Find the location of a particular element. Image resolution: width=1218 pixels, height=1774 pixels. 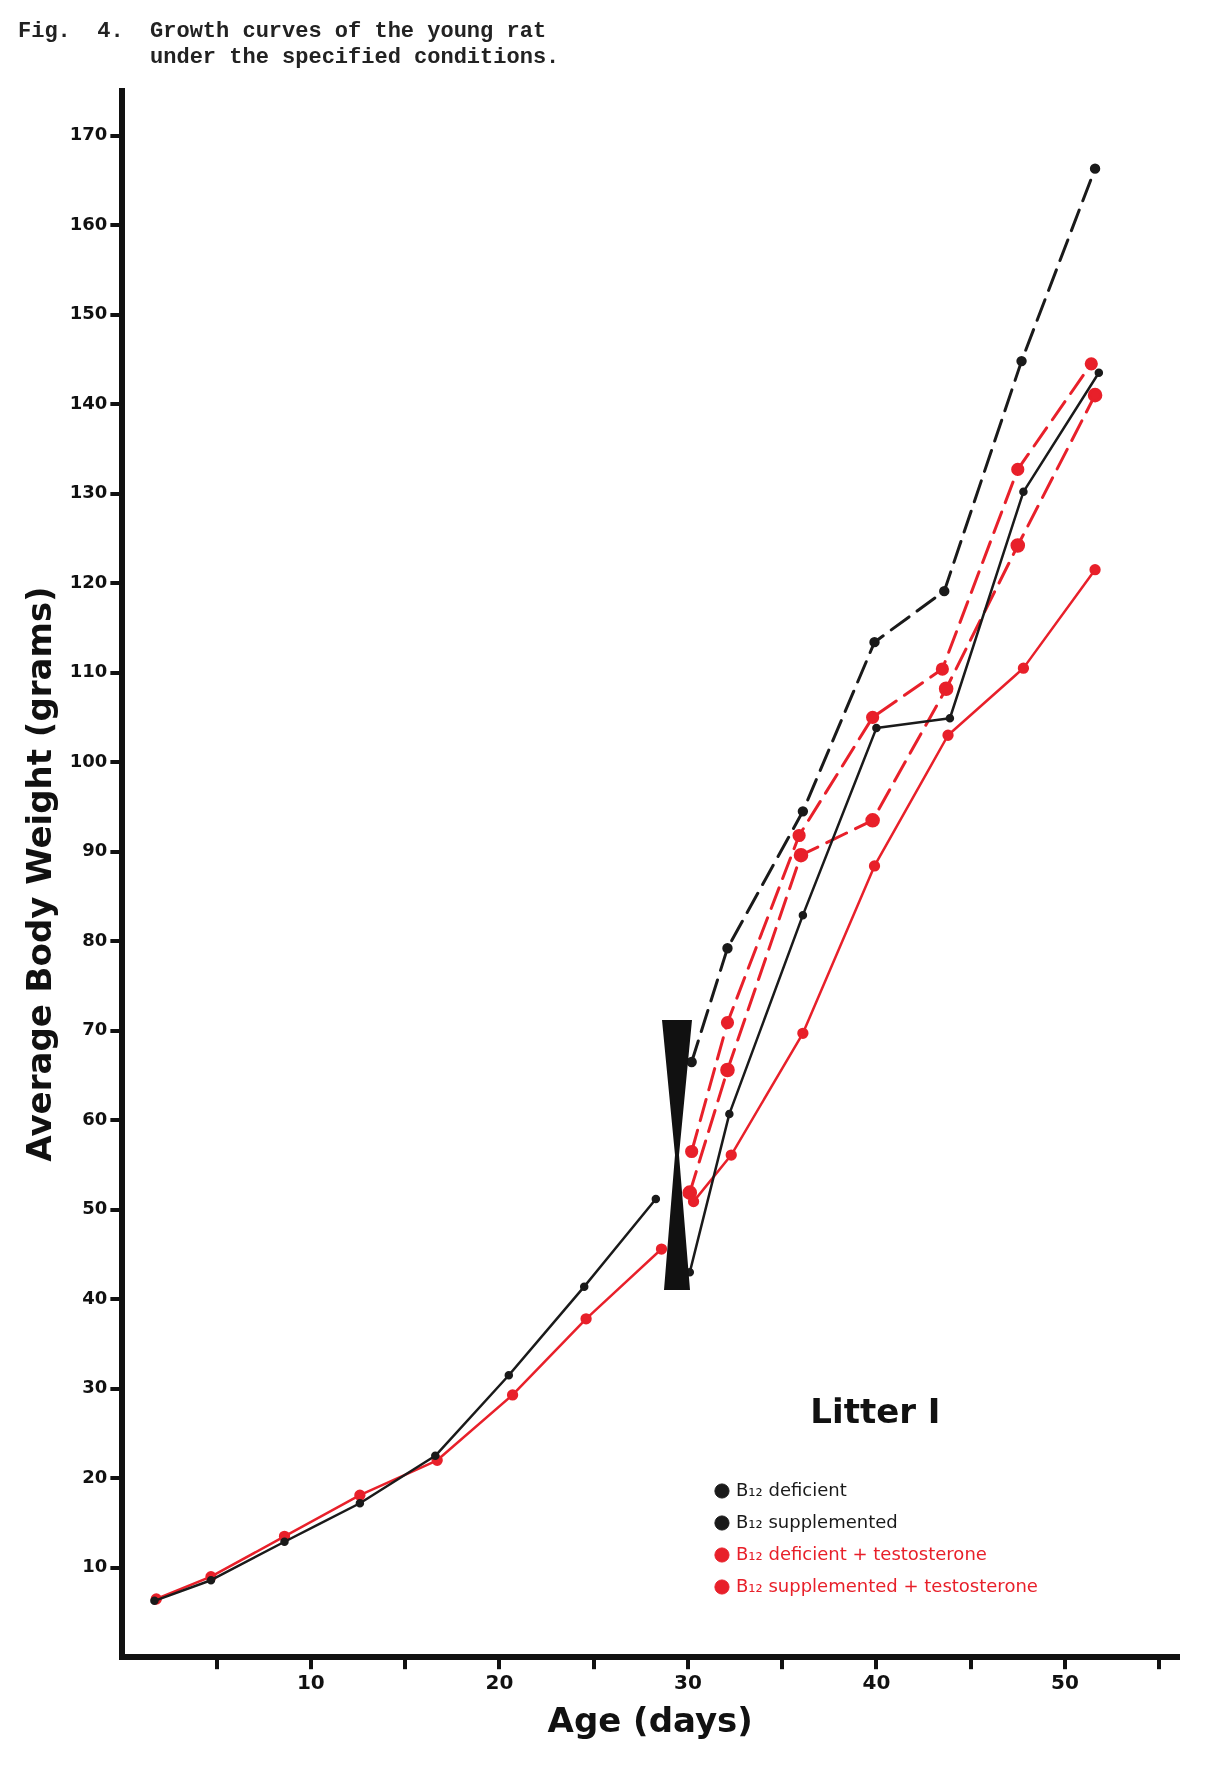

y-tick-label: 10 is located at coordinates (95, 1566).